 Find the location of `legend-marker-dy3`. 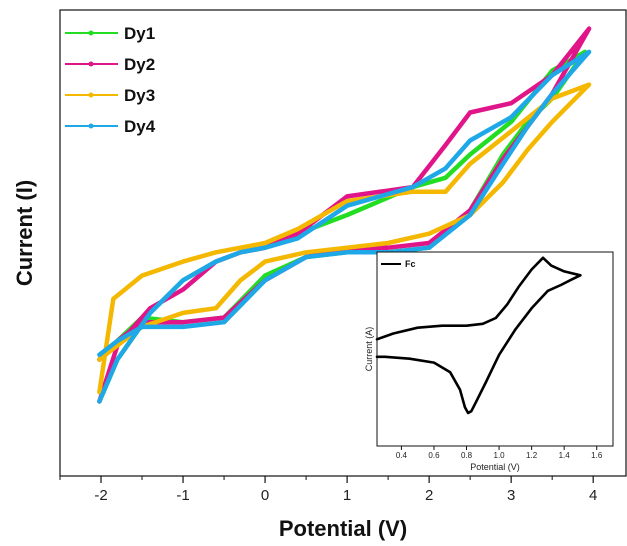

legend-marker-dy3 is located at coordinates (91, 95).